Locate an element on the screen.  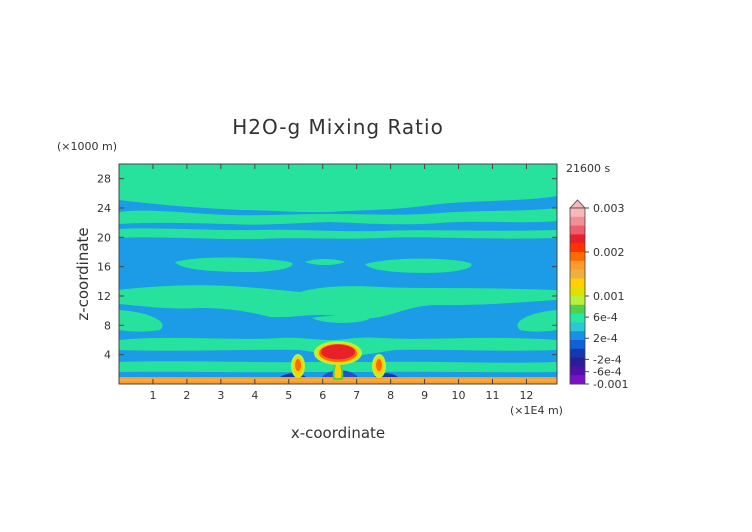
y-tick-label: 12 is located at coordinates (104, 296).